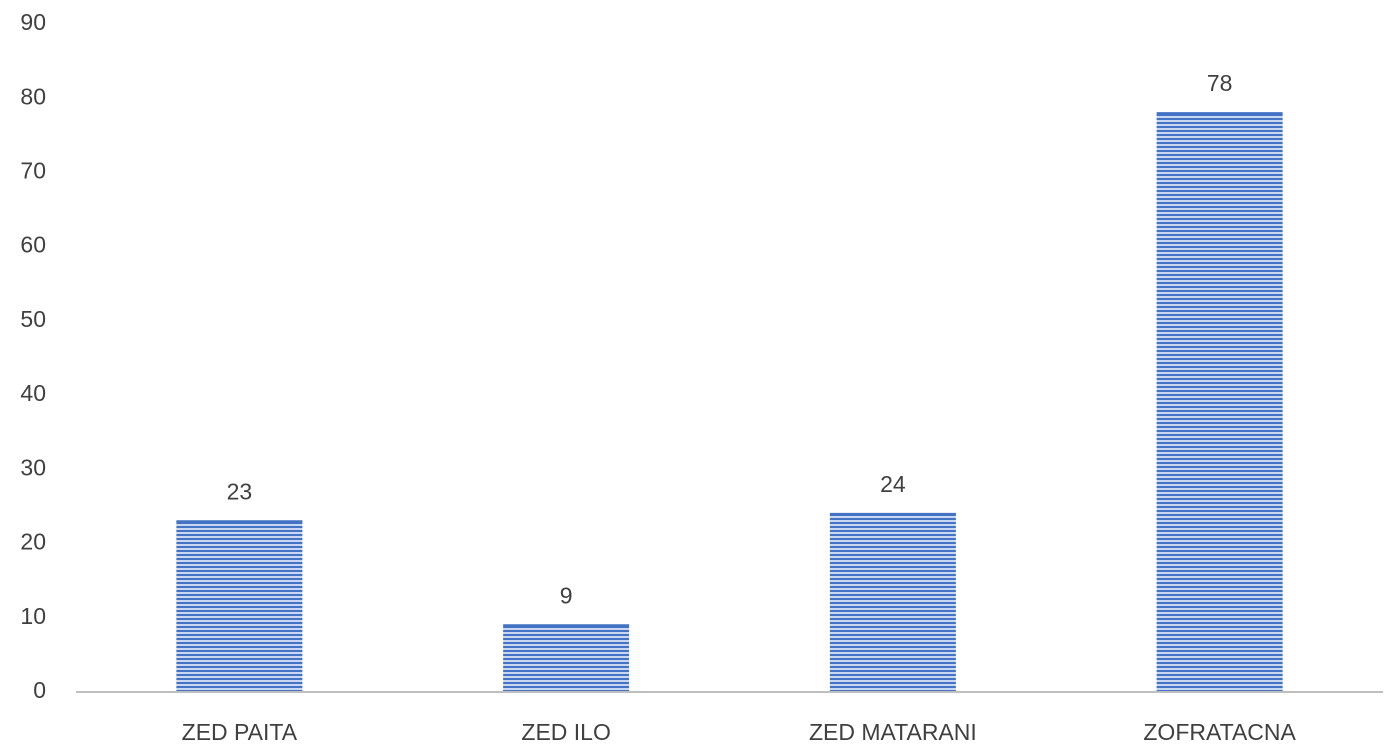  I want to click on x-tick-label: ZED MATARANI, so click(893, 732).